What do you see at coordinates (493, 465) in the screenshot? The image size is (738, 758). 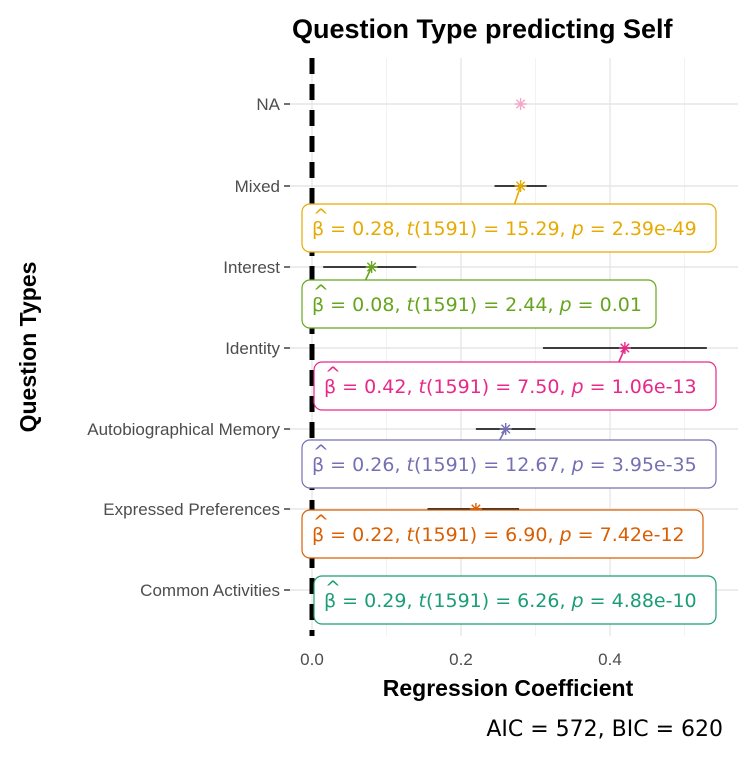 I see `stat-label-part: (1591) = 12.67,` at bounding box center [493, 465].